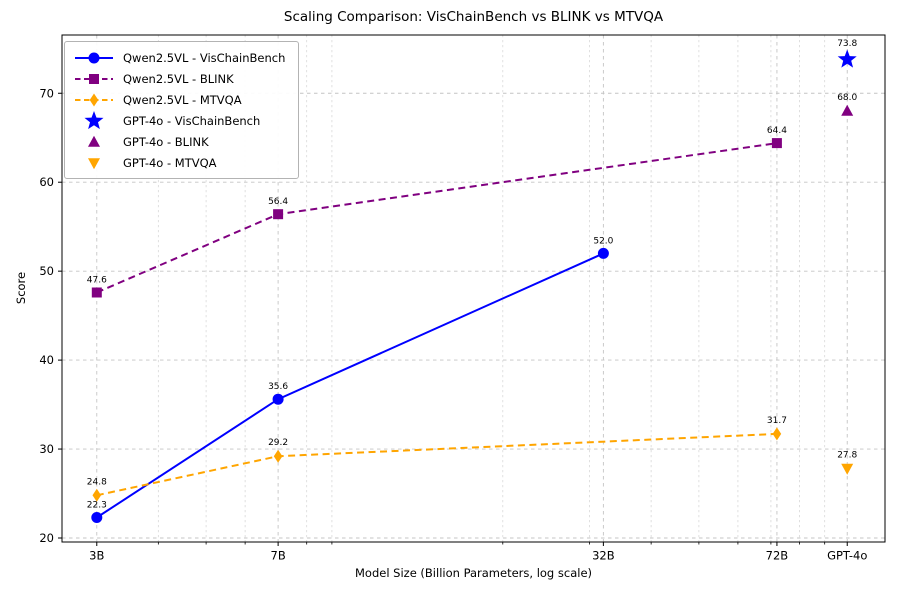  I want to click on legend-label: GPT-4o - BLINK, so click(166, 141).